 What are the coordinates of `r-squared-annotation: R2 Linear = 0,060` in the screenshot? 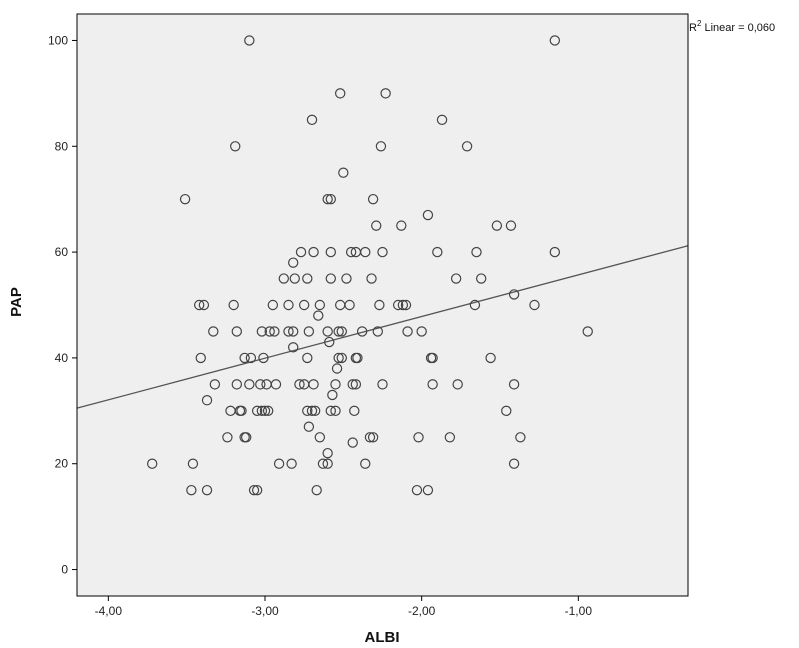 It's located at (732, 26).